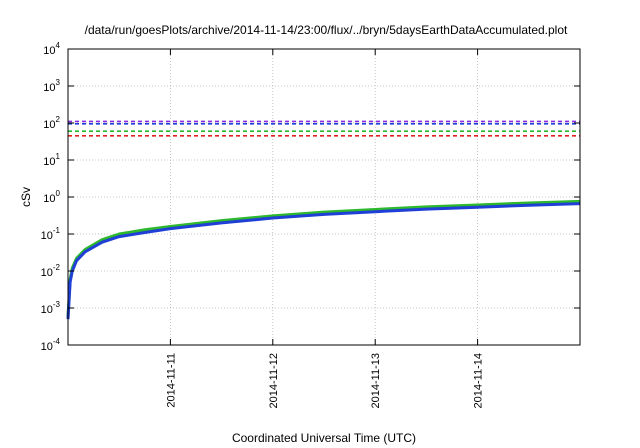 The image size is (640, 448). What do you see at coordinates (58, 45) in the screenshot?
I see `y-tick-exponent: 4` at bounding box center [58, 45].